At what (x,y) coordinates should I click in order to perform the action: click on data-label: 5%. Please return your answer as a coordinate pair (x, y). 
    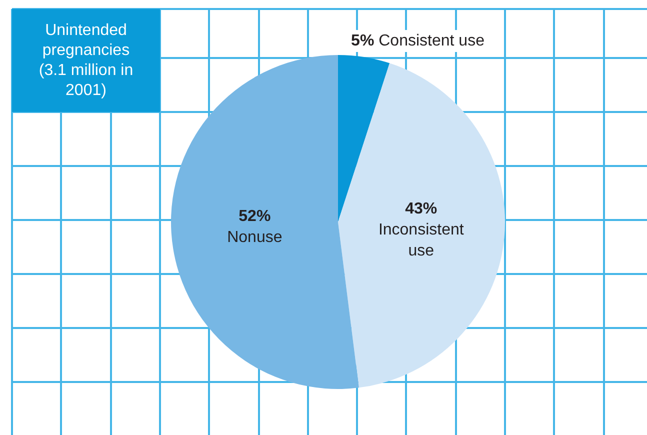
    Looking at the image, I should click on (362, 41).